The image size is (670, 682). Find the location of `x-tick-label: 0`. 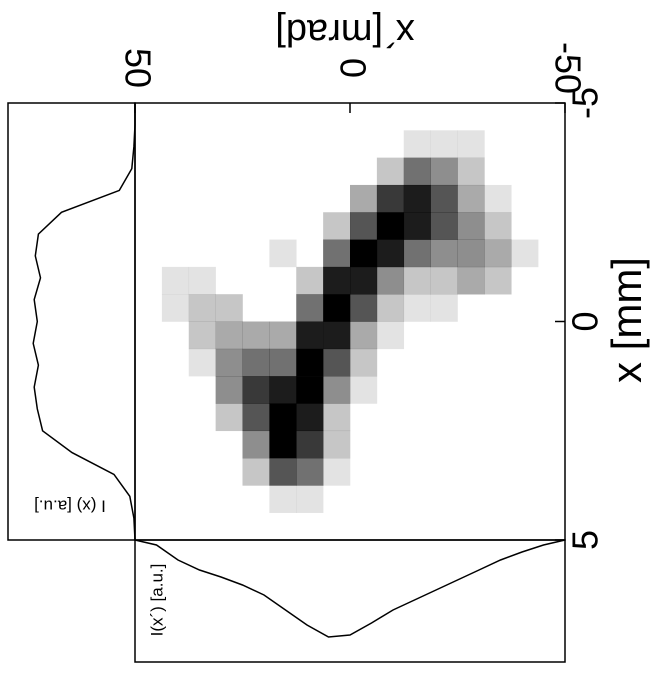

x-tick-label: 0 is located at coordinates (352, 68).